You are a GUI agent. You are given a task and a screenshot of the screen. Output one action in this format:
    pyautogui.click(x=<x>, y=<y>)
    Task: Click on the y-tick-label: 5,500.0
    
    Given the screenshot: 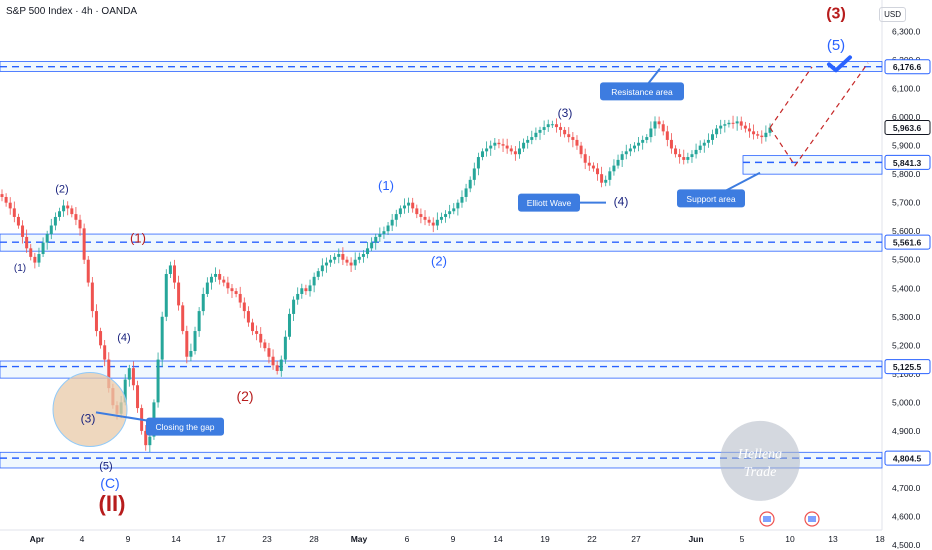 What is the action you would take?
    pyautogui.click(x=906, y=260)
    